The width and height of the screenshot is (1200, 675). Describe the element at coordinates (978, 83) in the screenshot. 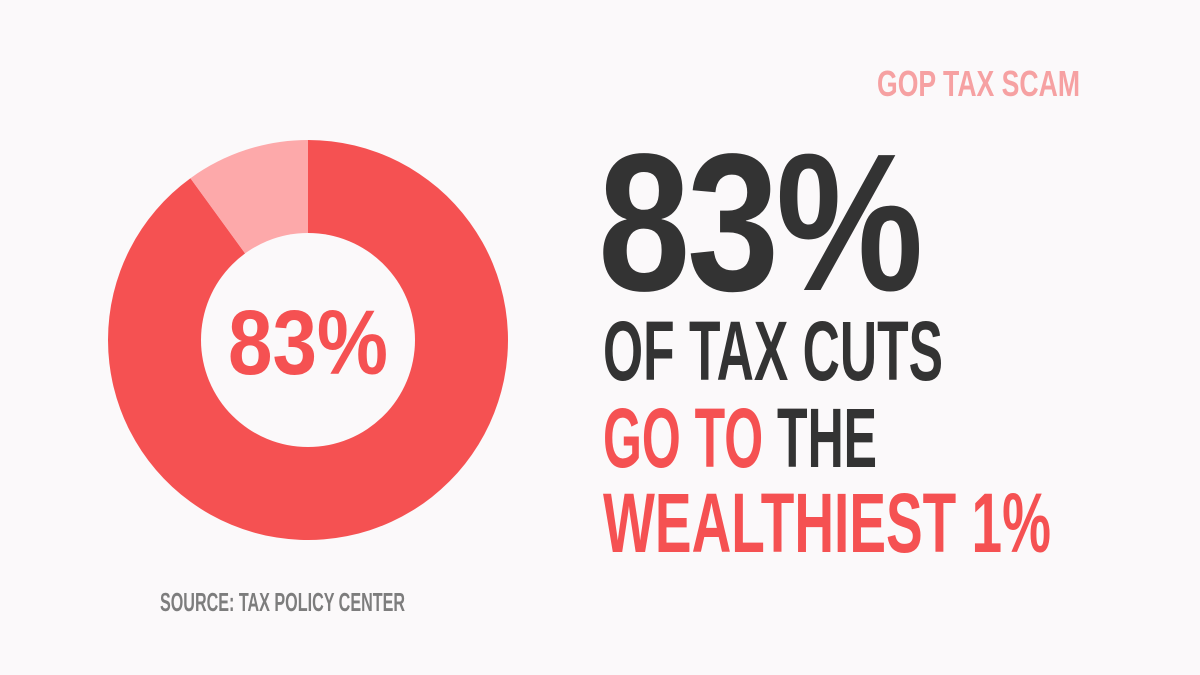

I see `header-badge: GOP TAX SCAM` at that location.